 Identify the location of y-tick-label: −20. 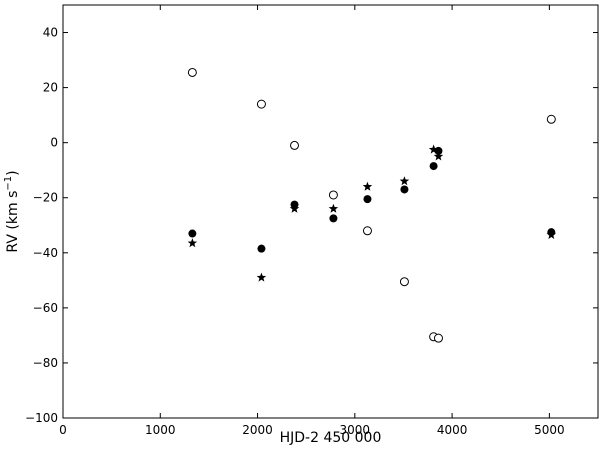
(45, 198).